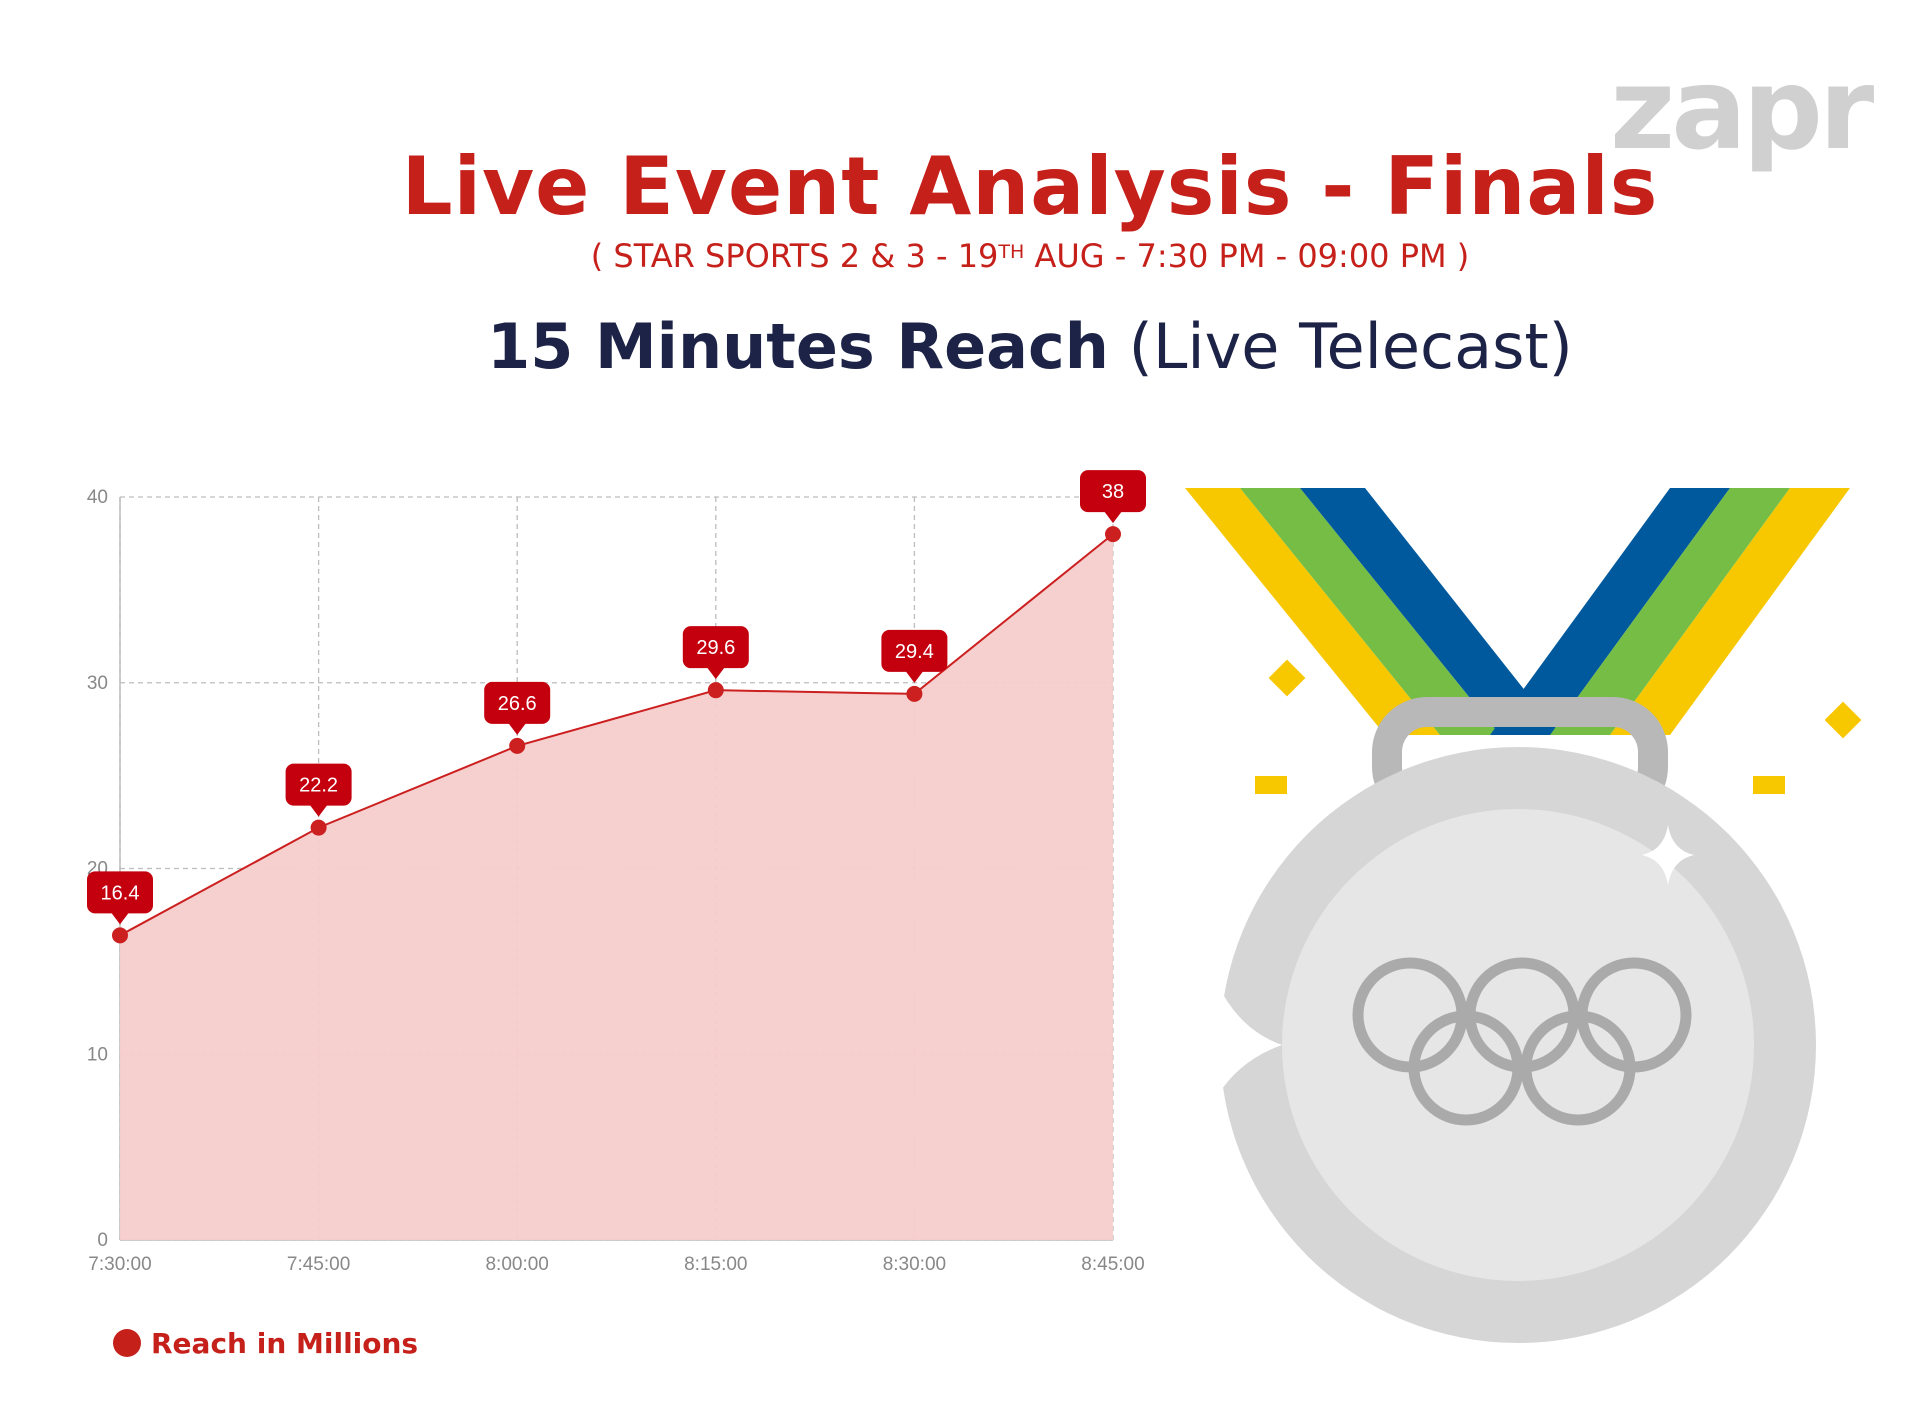 Image resolution: width=1913 pixels, height=1419 pixels. I want to click on data-label-text: 29.6, so click(715, 648).